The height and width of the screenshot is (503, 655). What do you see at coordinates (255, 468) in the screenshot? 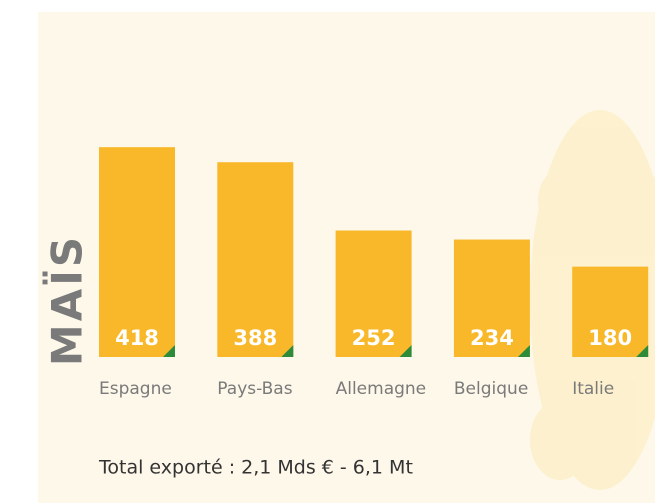
I see `annotation: Total exporté : 2,1 Mds € - 6,1 Mt` at bounding box center [255, 468].